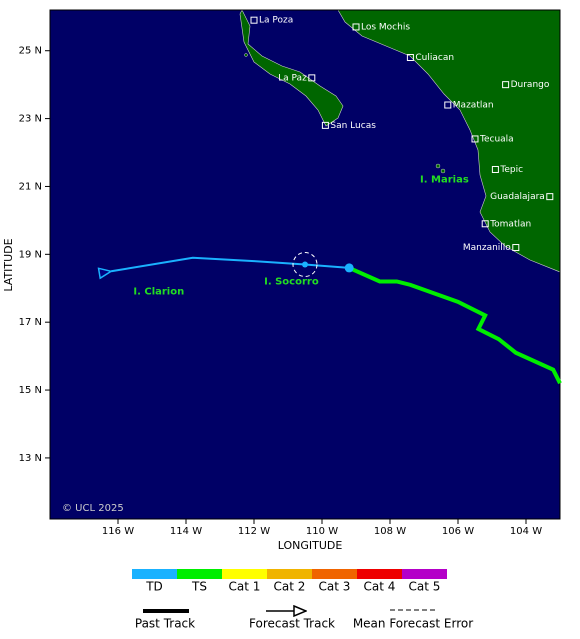 The height and width of the screenshot is (639, 580). What do you see at coordinates (30, 254) in the screenshot?
I see `y-tick-label: 19 N` at bounding box center [30, 254].